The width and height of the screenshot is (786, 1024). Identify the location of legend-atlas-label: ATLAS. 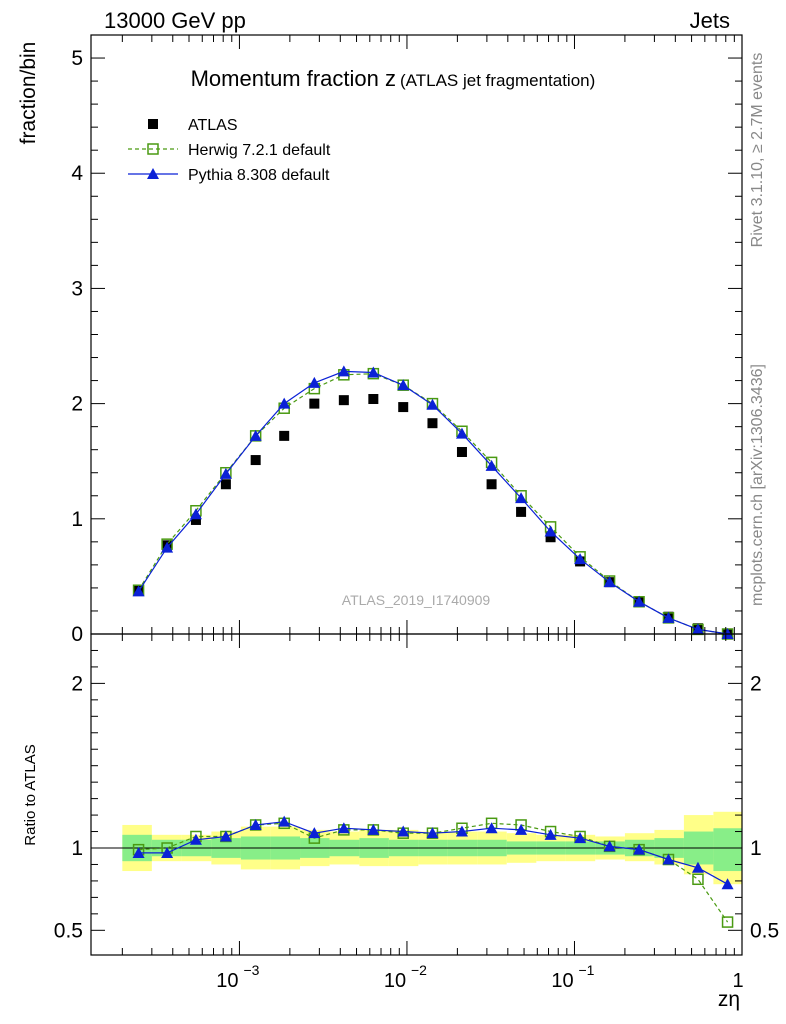
(213, 125).